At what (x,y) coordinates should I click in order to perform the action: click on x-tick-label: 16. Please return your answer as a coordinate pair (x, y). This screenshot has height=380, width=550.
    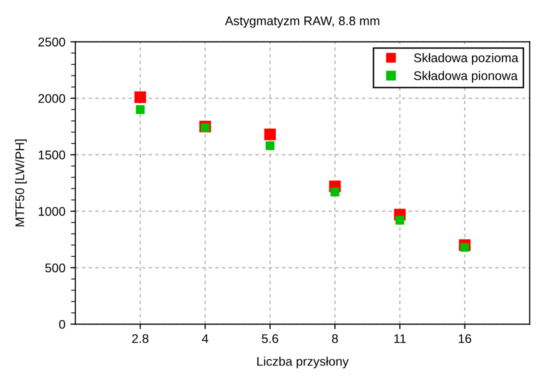
    Looking at the image, I should click on (465, 339).